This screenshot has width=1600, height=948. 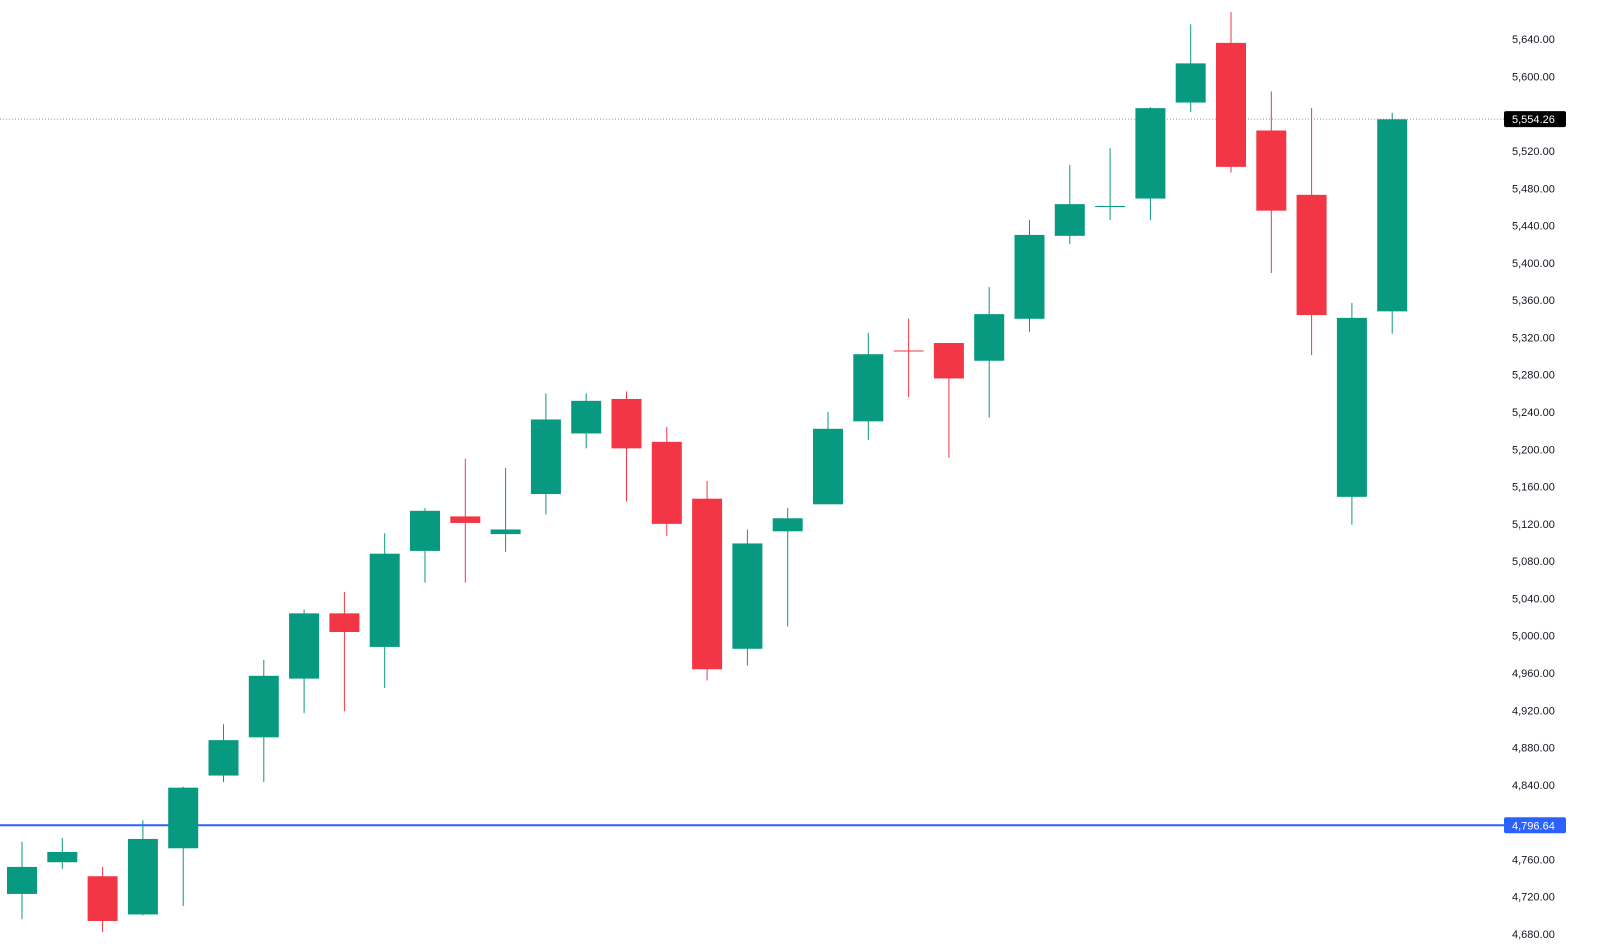 What do you see at coordinates (1533, 77) in the screenshot?
I see `price-axis-tick-label: 5,600.00` at bounding box center [1533, 77].